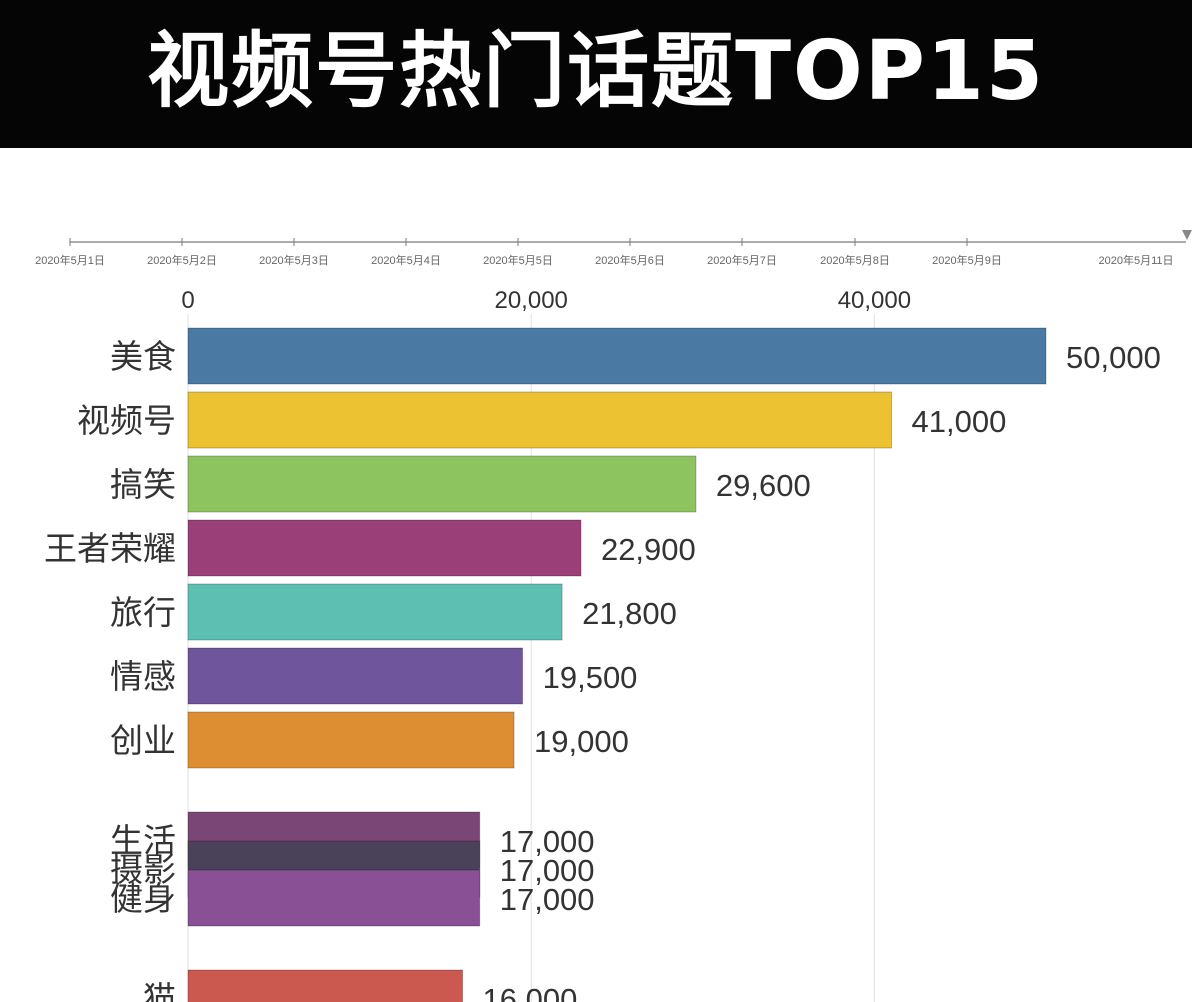  What do you see at coordinates (855, 260) in the screenshot?
I see `timeline-label: 2020年5月8日` at bounding box center [855, 260].